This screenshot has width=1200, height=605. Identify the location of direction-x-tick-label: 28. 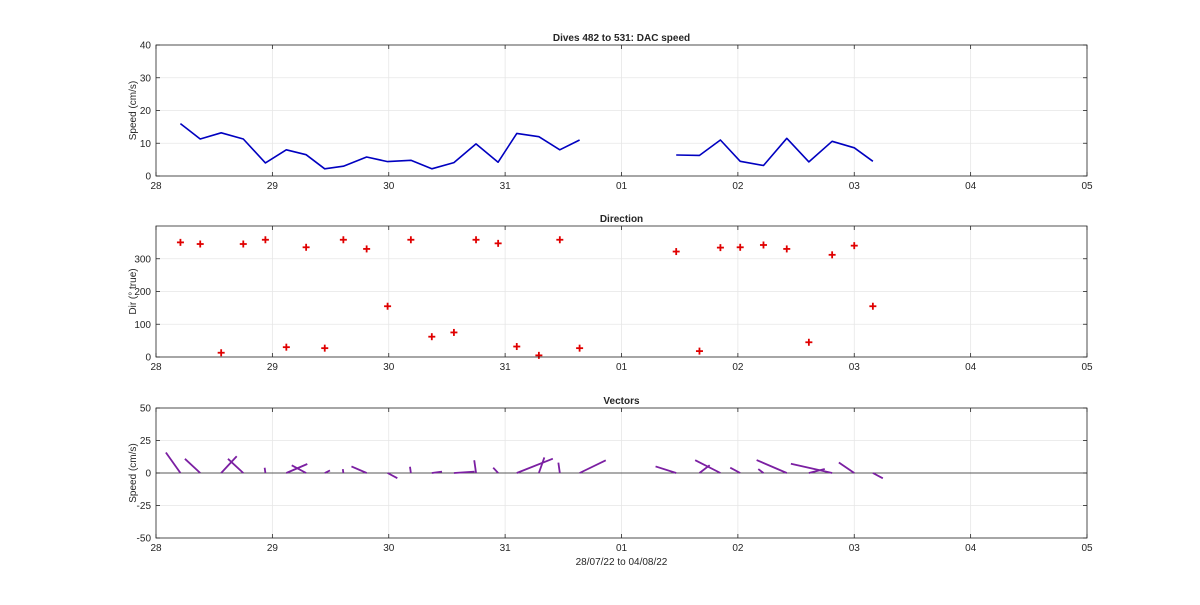
(156, 367).